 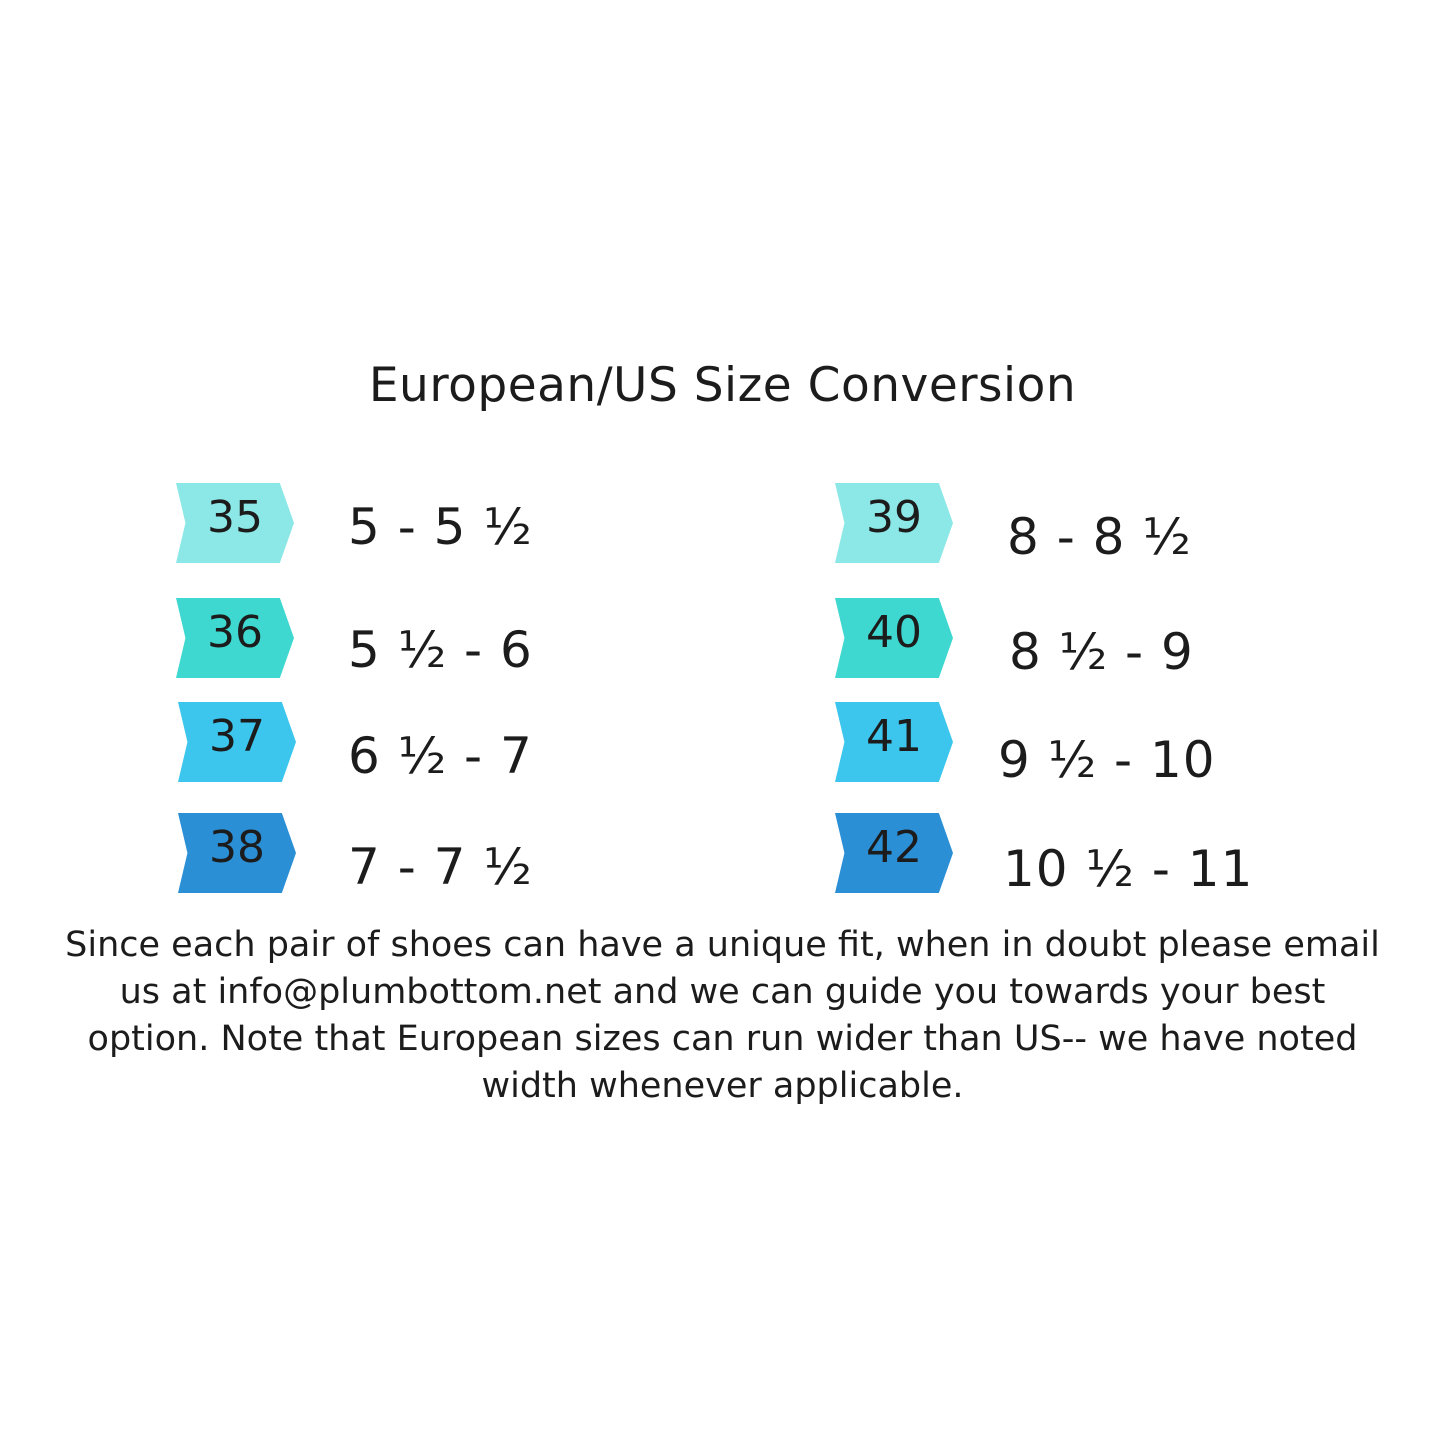 I want to click on eu-size-label: 39, so click(x=894, y=517).